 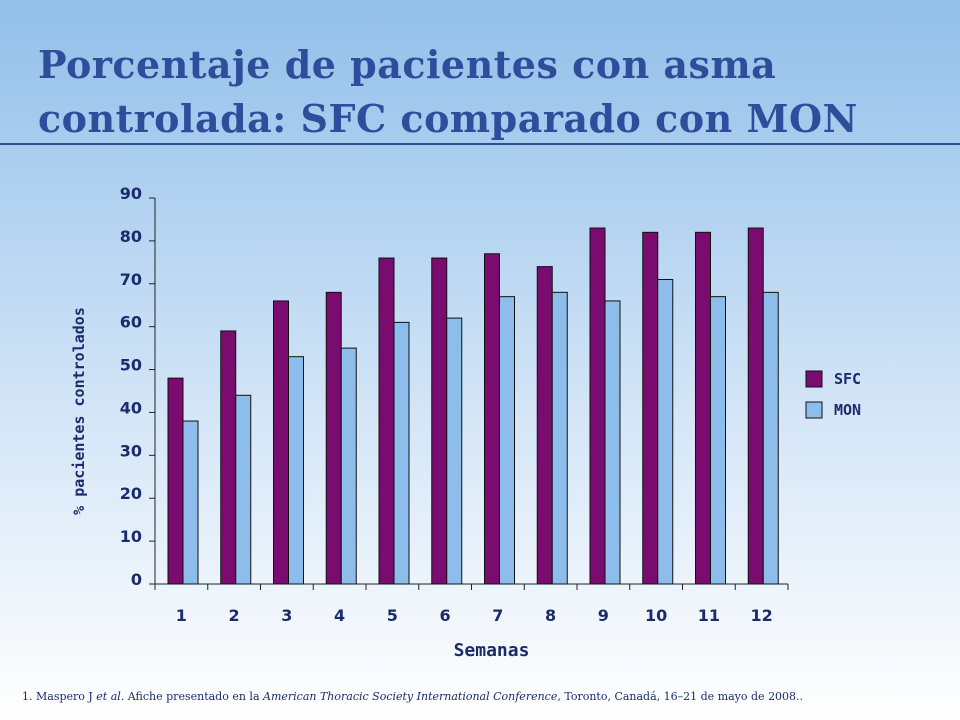 I want to click on x-tick-label: 5, so click(x=392, y=615).